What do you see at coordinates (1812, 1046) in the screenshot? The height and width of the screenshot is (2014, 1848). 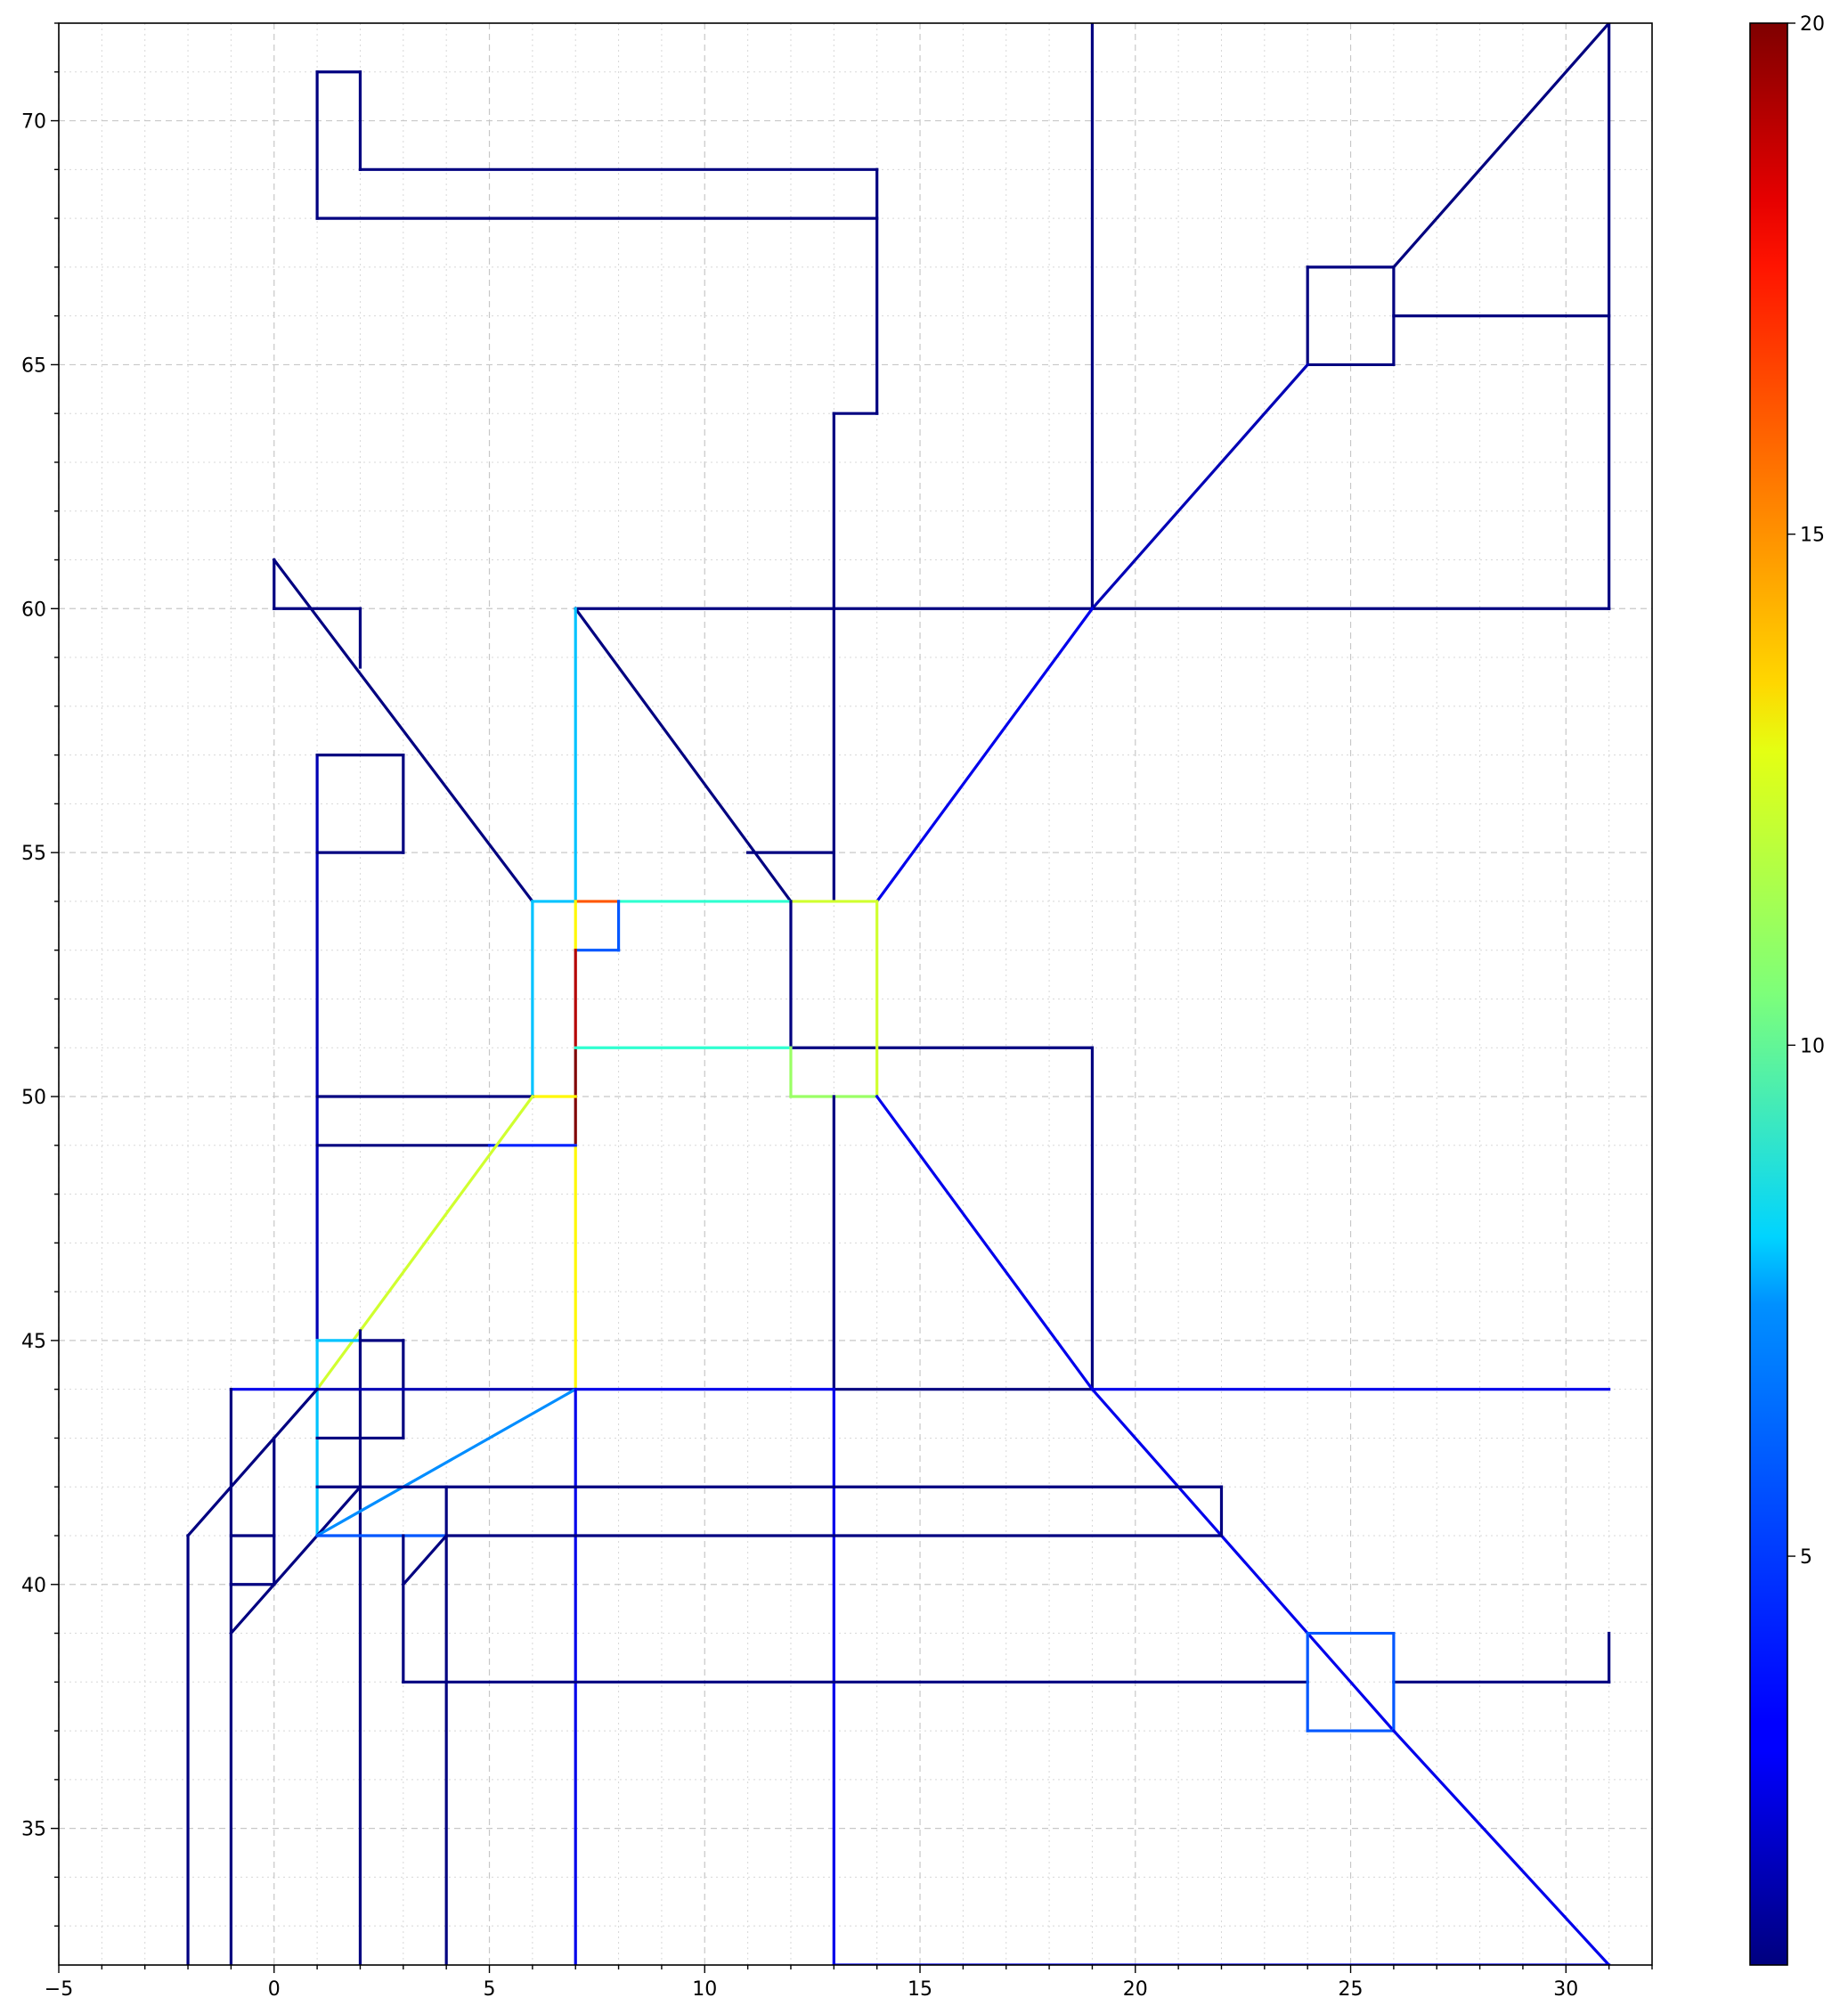 I see `colorbar-tick-label: 10` at bounding box center [1812, 1046].